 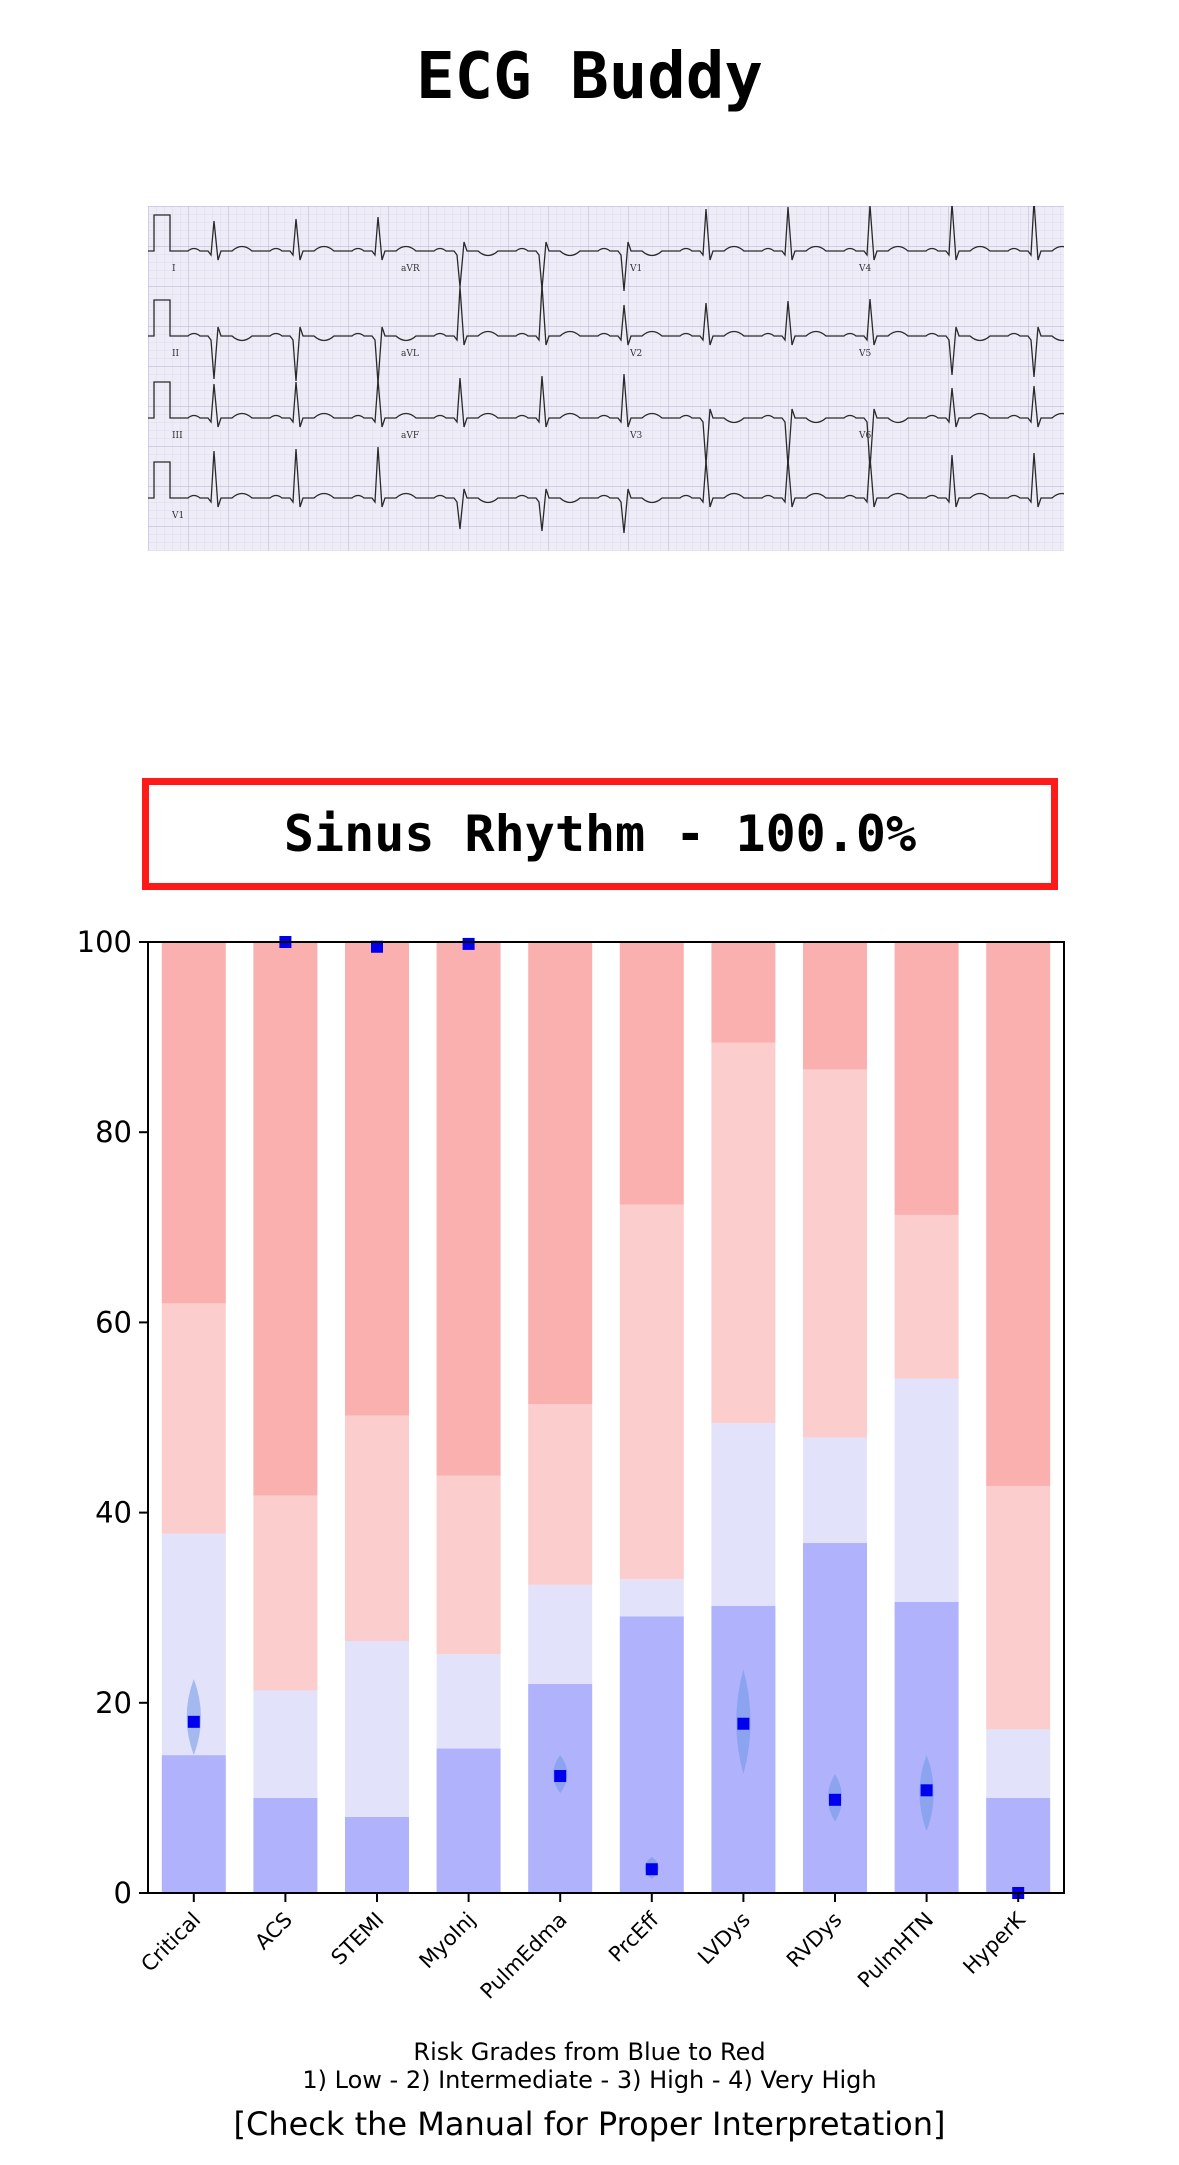 I want to click on result-box: Sinus Rhythm - 100.0%, so click(x=600, y=834).